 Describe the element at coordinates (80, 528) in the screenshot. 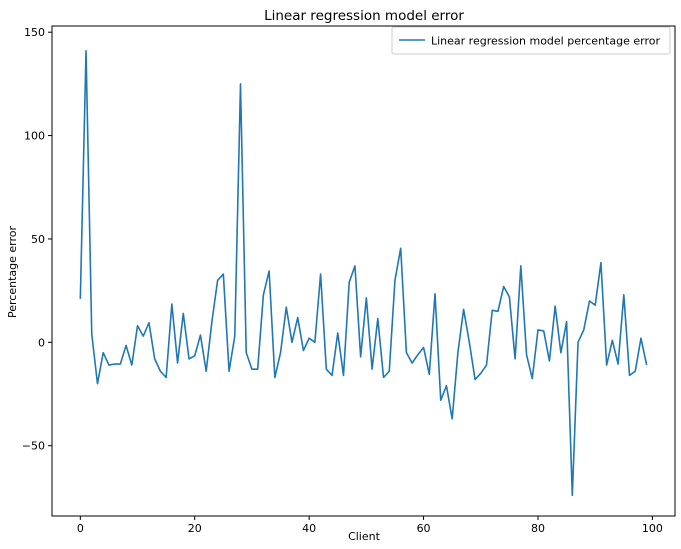

I see `x-tick-label: 0` at that location.